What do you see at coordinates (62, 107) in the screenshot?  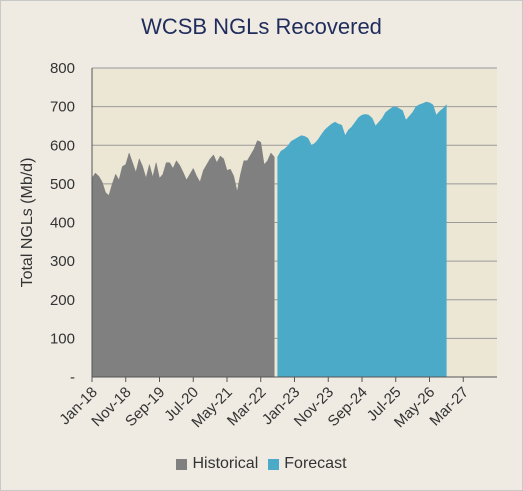 I see `y-tick-label: 700` at bounding box center [62, 107].